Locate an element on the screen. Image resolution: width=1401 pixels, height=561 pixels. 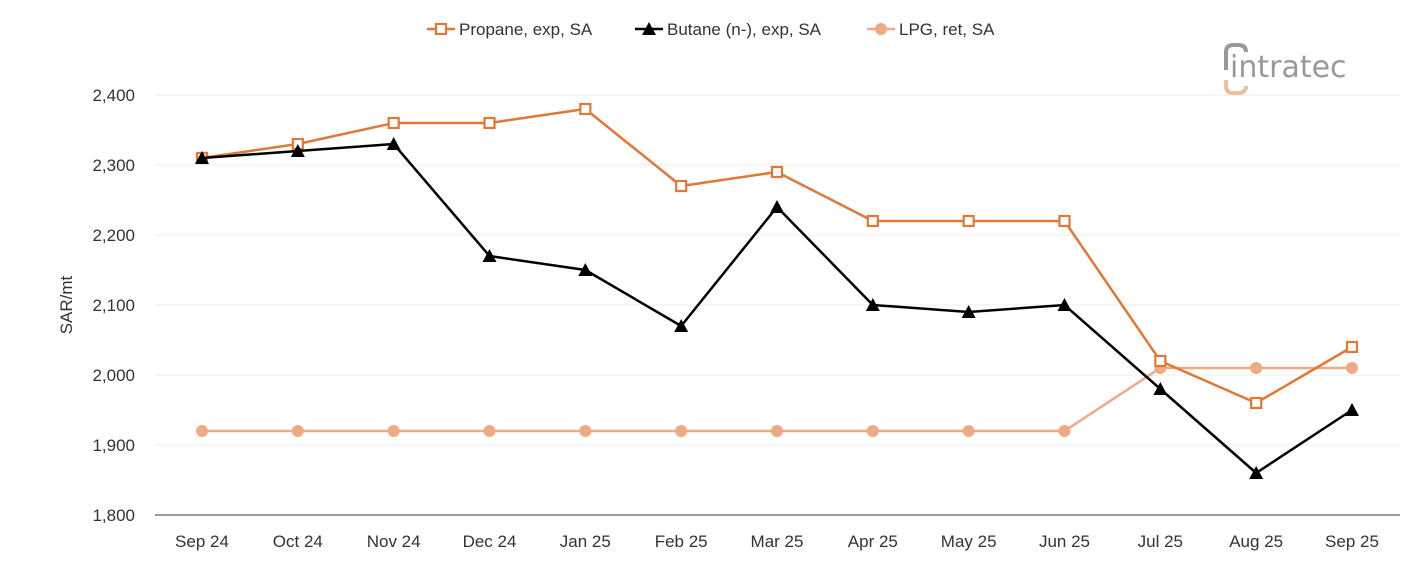
legend-item: LPG, ret, SA is located at coordinates (931, 29).